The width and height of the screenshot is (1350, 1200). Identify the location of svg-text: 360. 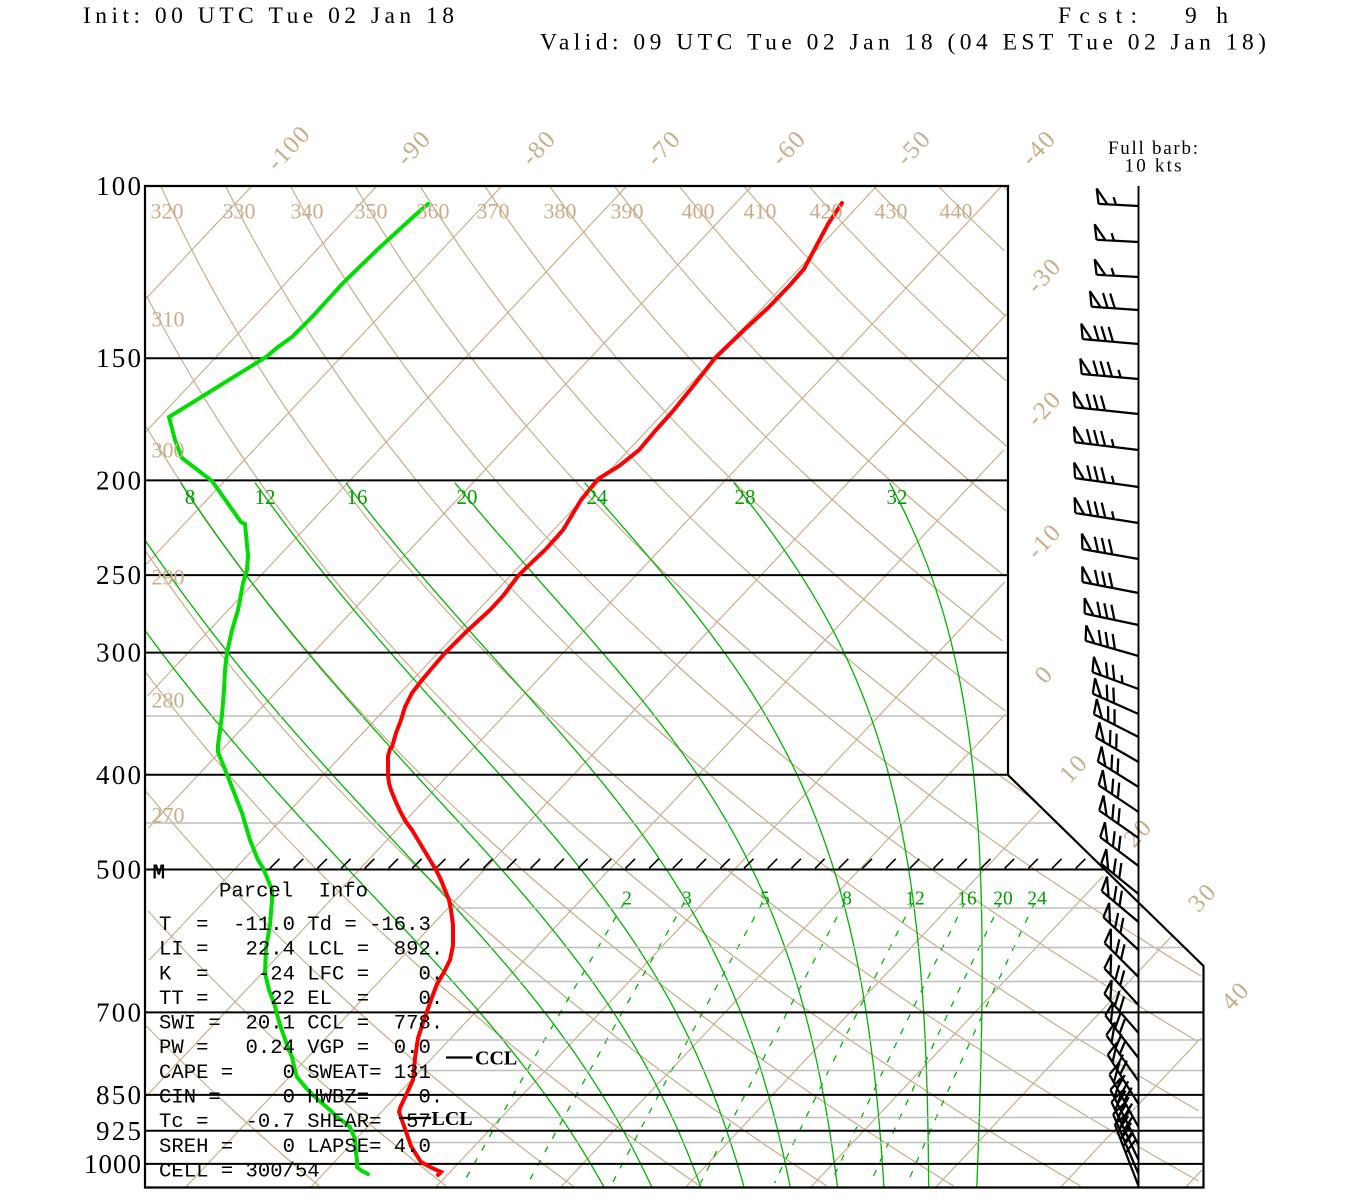
(433, 210).